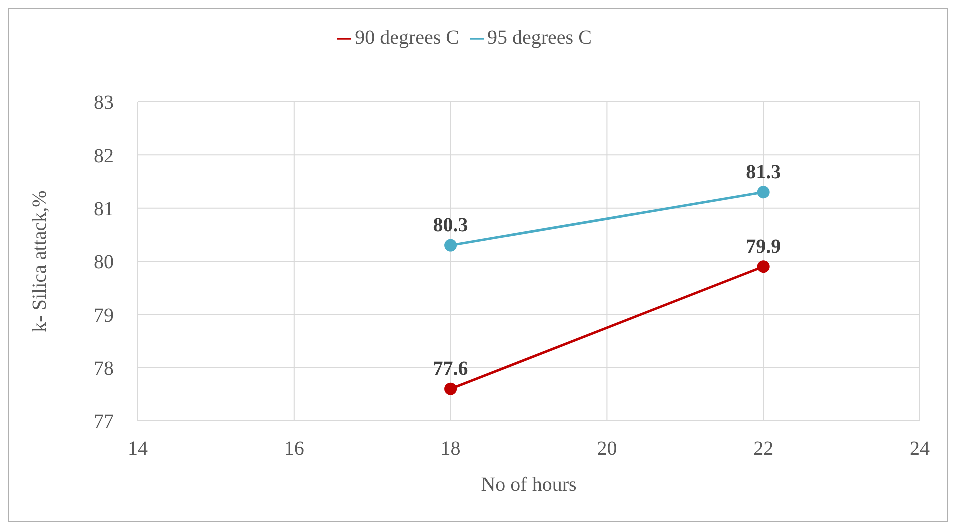 This screenshot has width=956, height=530. Describe the element at coordinates (104, 103) in the screenshot. I see `y-tick-label: 83` at that location.